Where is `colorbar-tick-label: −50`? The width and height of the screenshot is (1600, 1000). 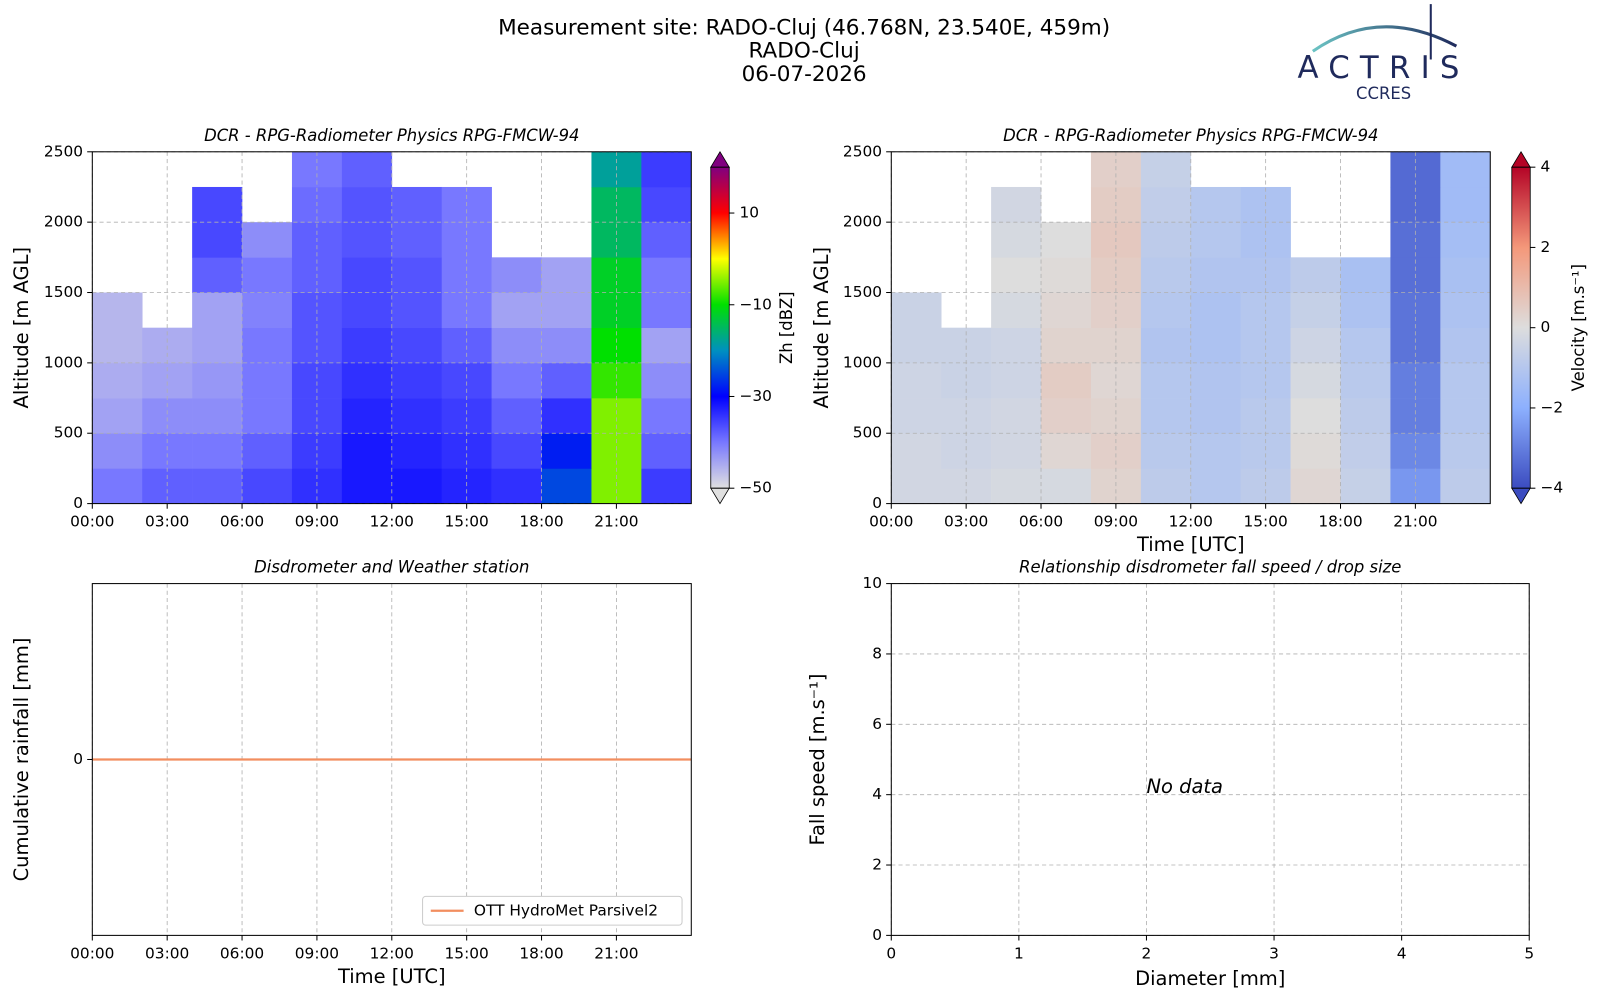
colorbar-tick-label: −50 is located at coordinates (755, 488).